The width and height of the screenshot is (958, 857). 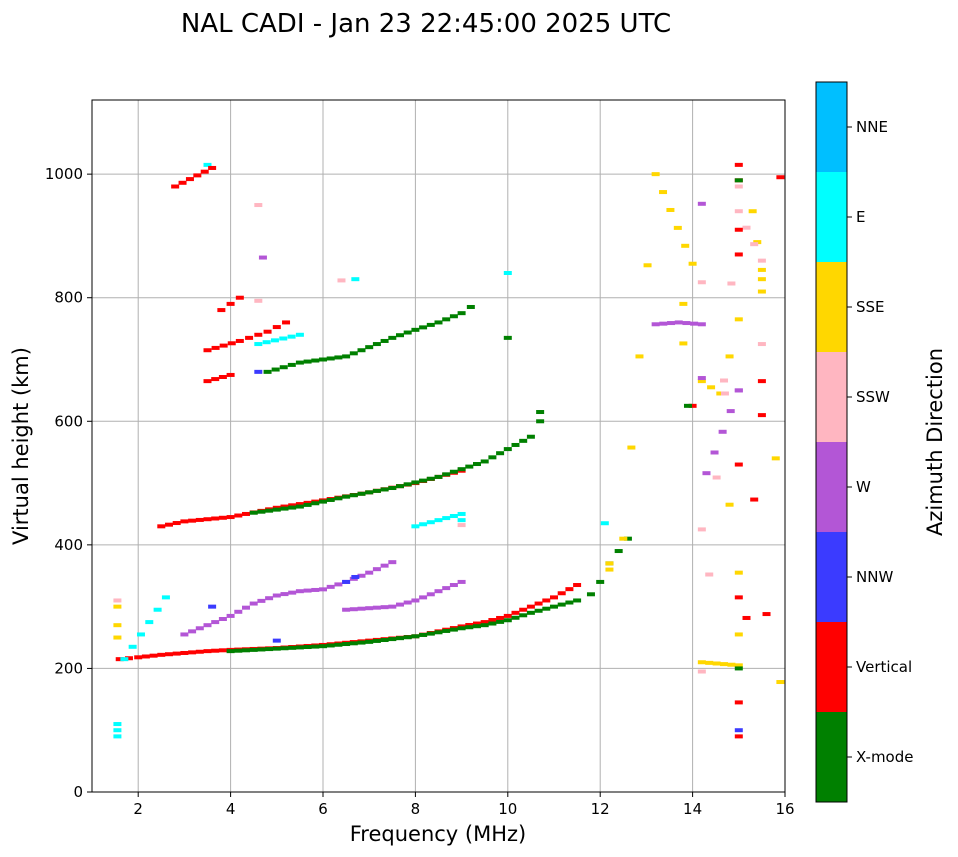 What do you see at coordinates (831, 127) in the screenshot?
I see `colorbar-segment` at bounding box center [831, 127].